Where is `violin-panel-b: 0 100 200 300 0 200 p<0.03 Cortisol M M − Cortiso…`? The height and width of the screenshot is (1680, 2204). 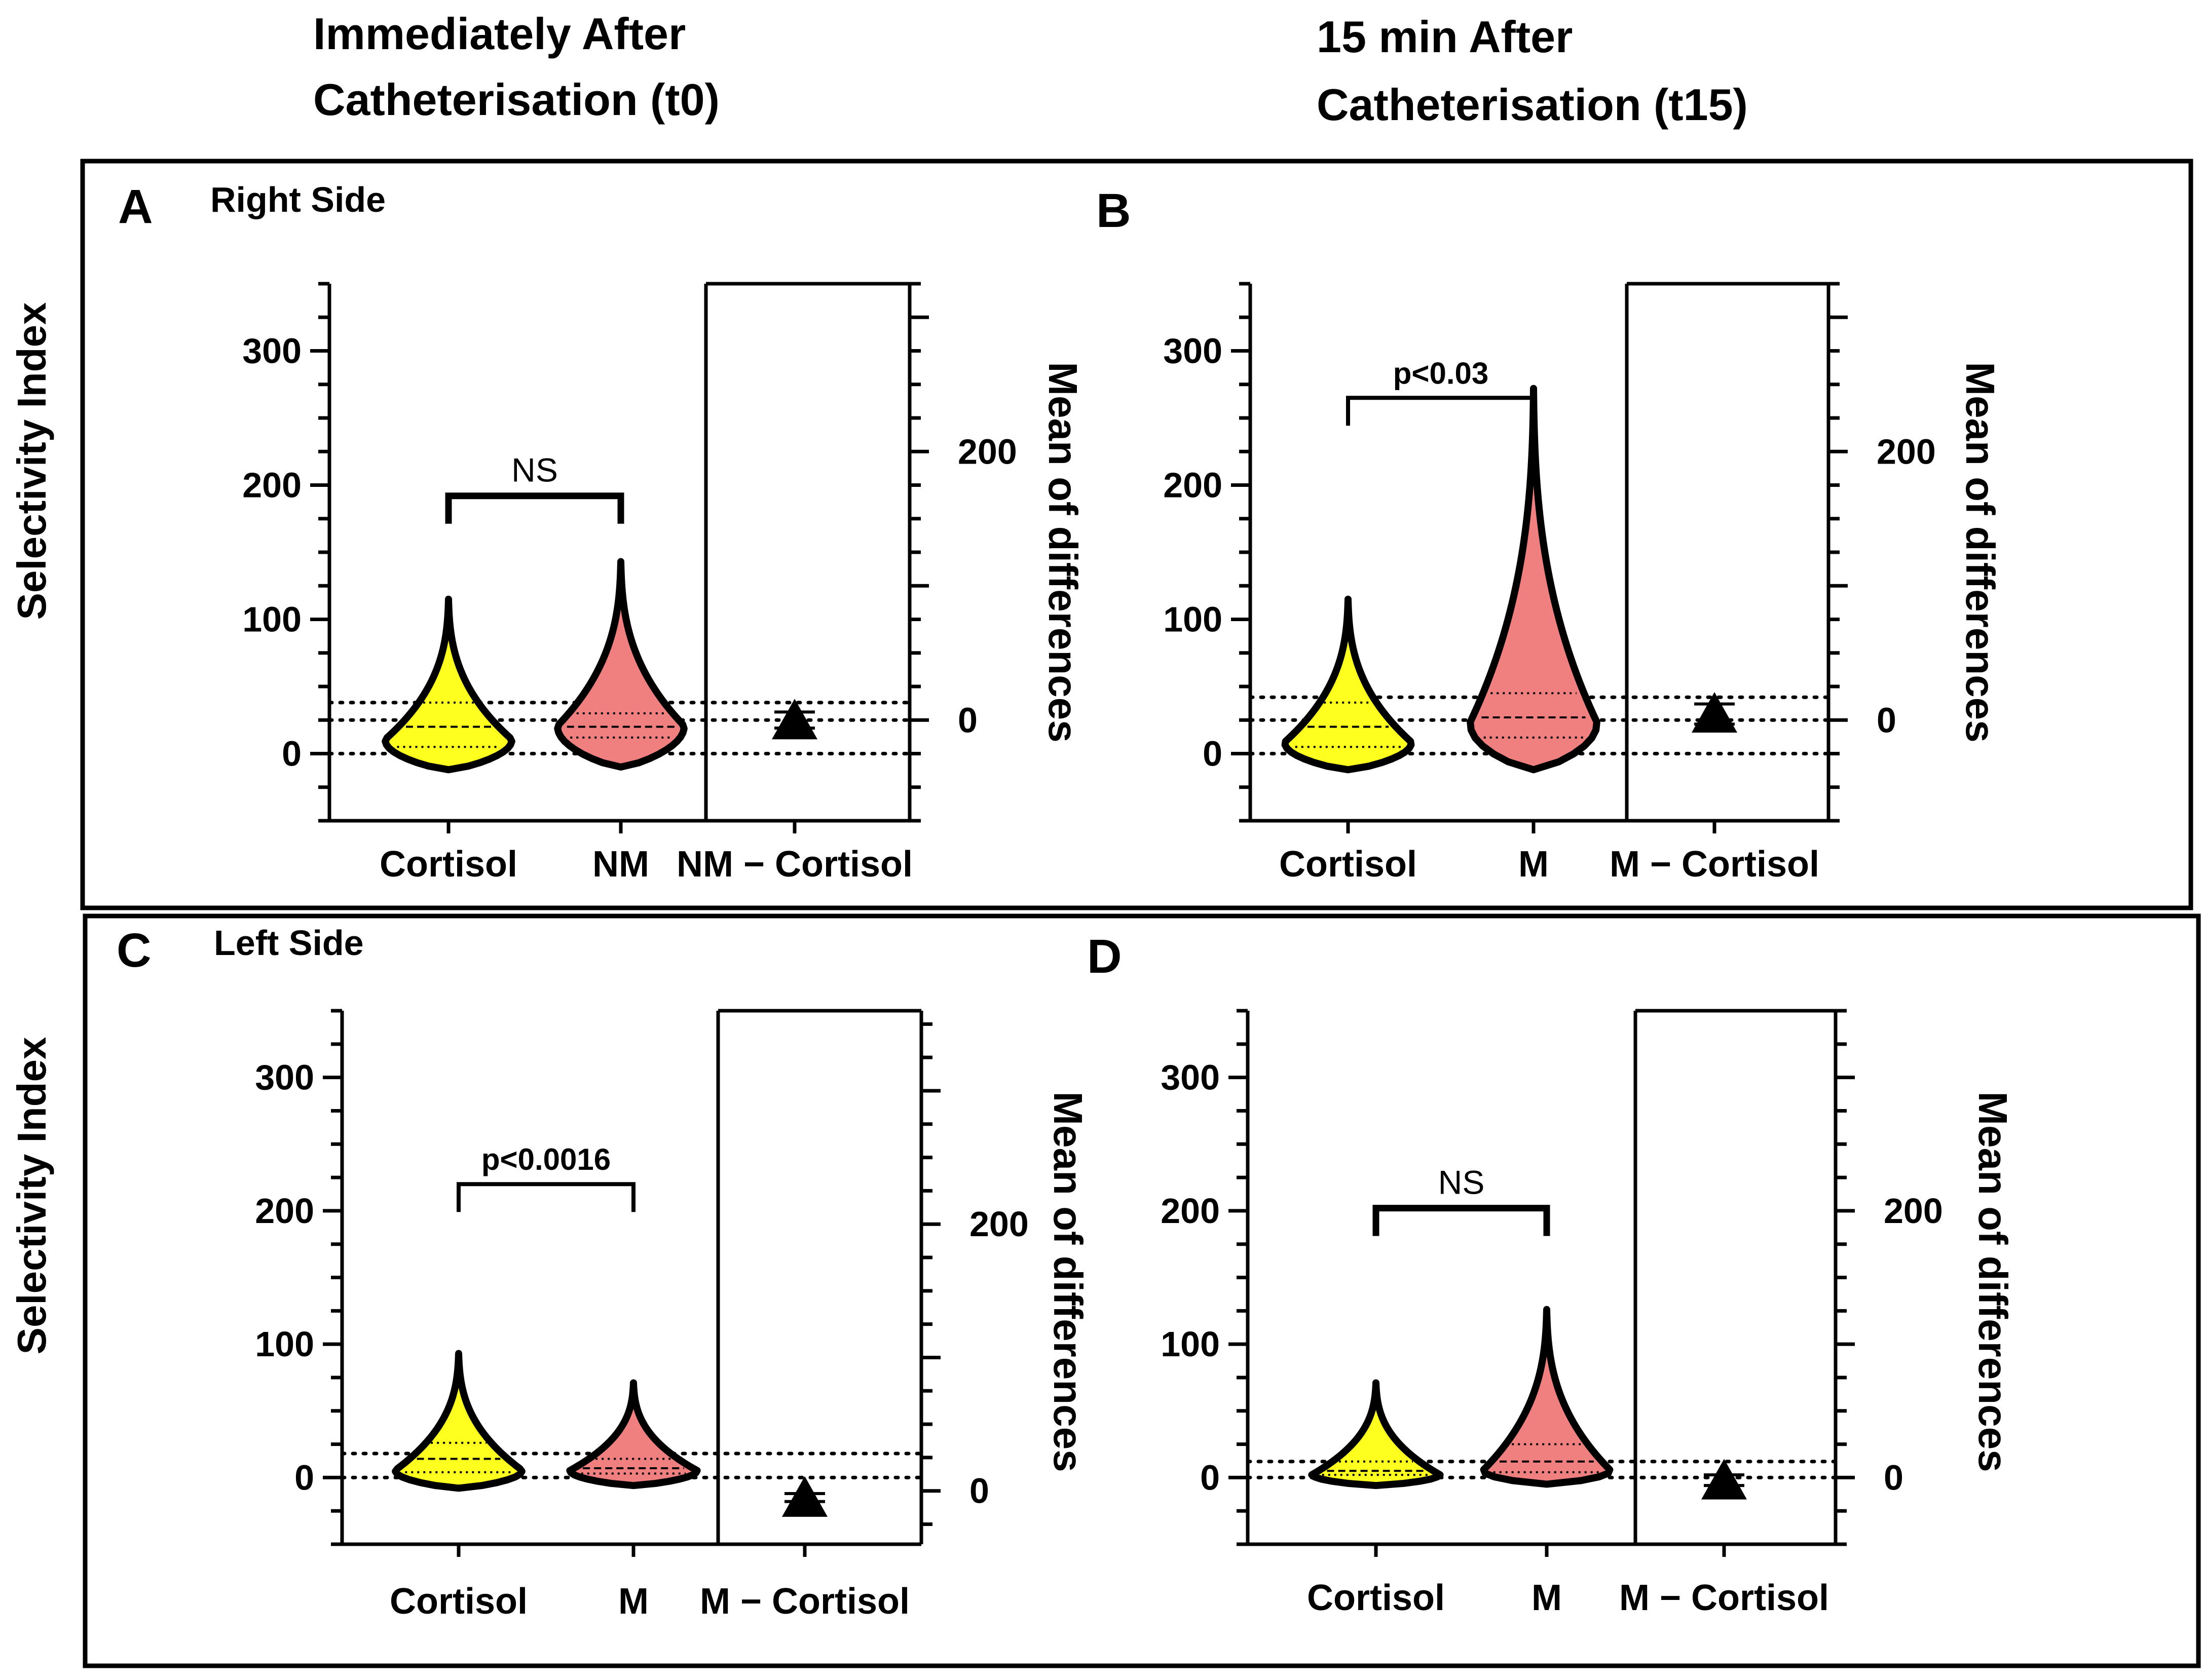 violin-panel-b: 0 100 200 300 0 200 p<0.03 Cortisol M M − Cortiso… is located at coordinates (1583, 583).